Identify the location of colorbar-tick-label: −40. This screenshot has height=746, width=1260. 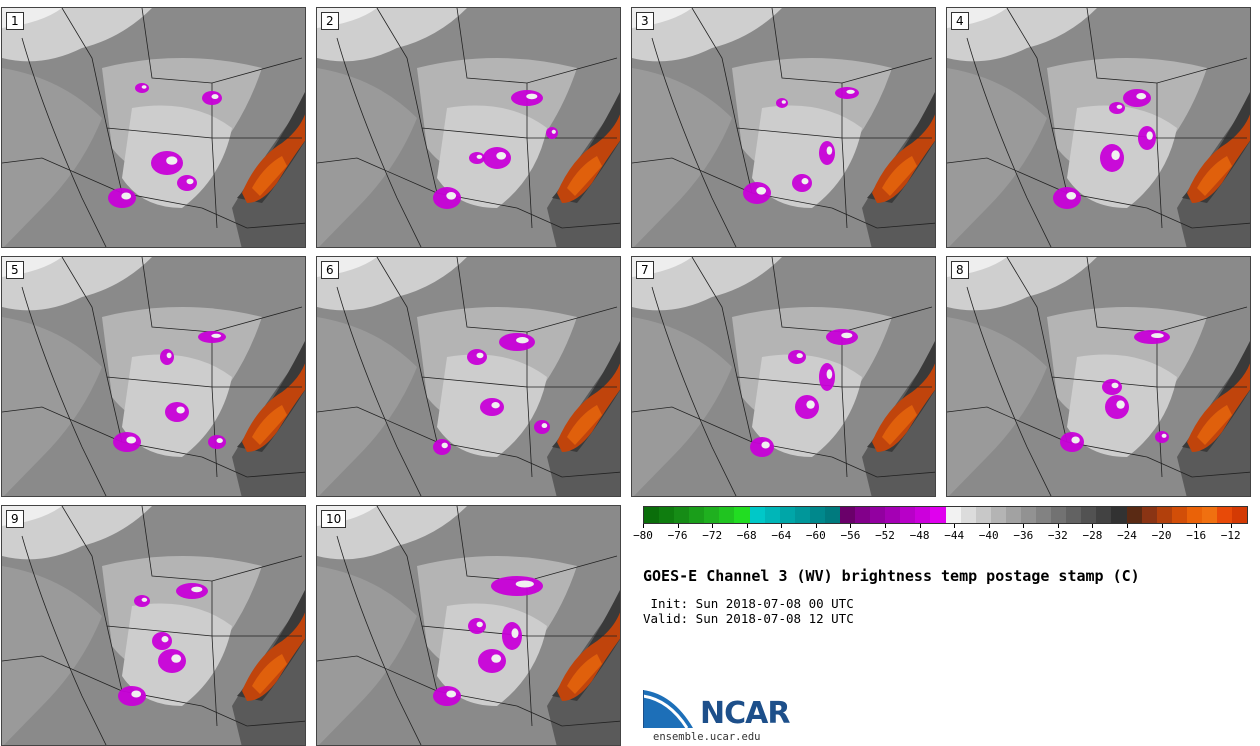
(988, 535).